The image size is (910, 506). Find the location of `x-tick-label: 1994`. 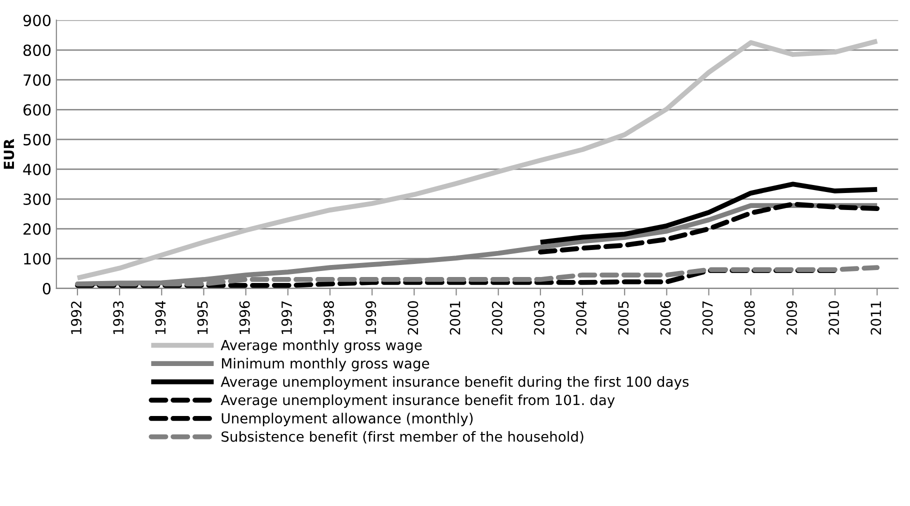

x-tick-label: 1994 is located at coordinates (160, 317).